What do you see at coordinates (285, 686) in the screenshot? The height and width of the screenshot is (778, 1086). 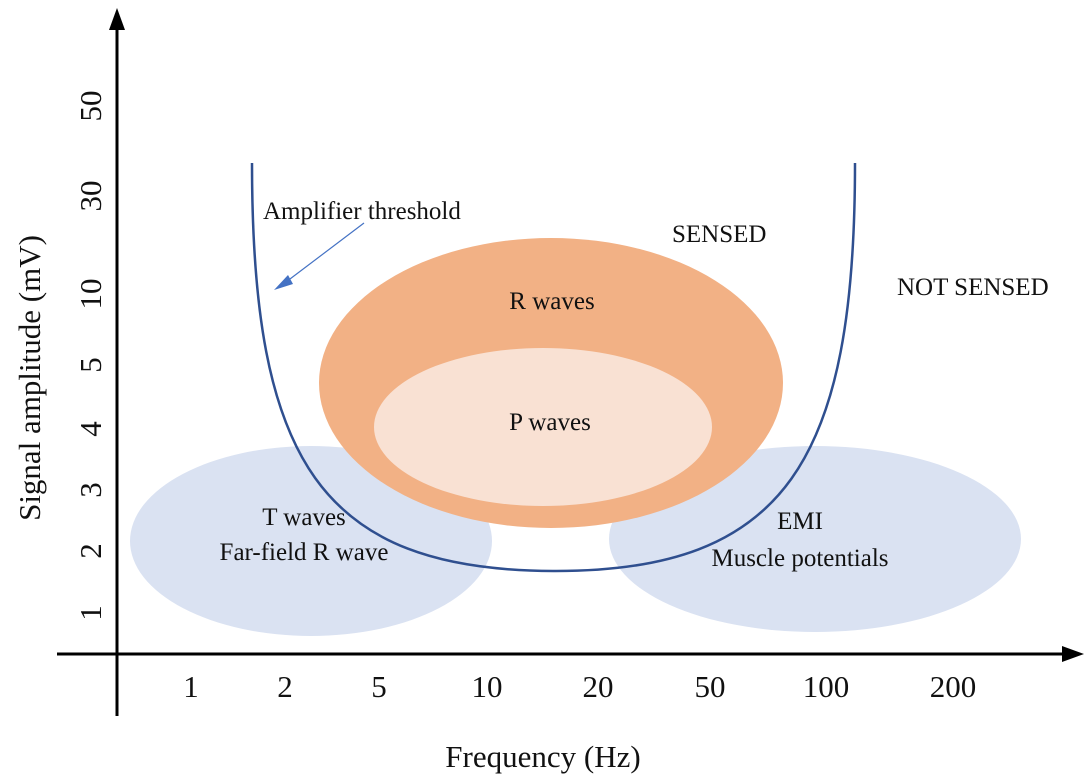 I see `x-tick-label: 2` at bounding box center [285, 686].